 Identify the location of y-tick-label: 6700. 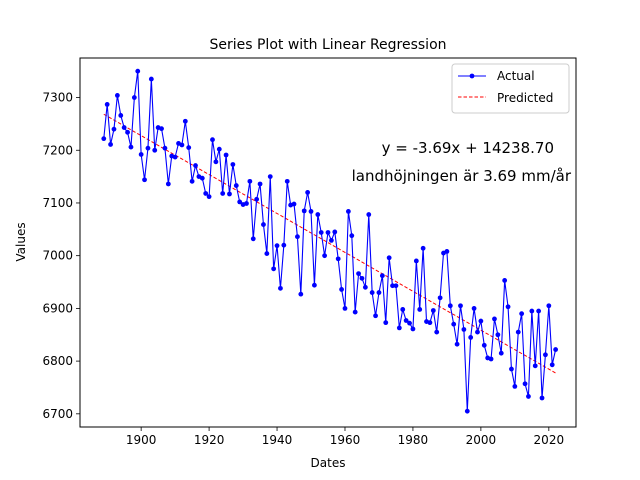
(57, 414).